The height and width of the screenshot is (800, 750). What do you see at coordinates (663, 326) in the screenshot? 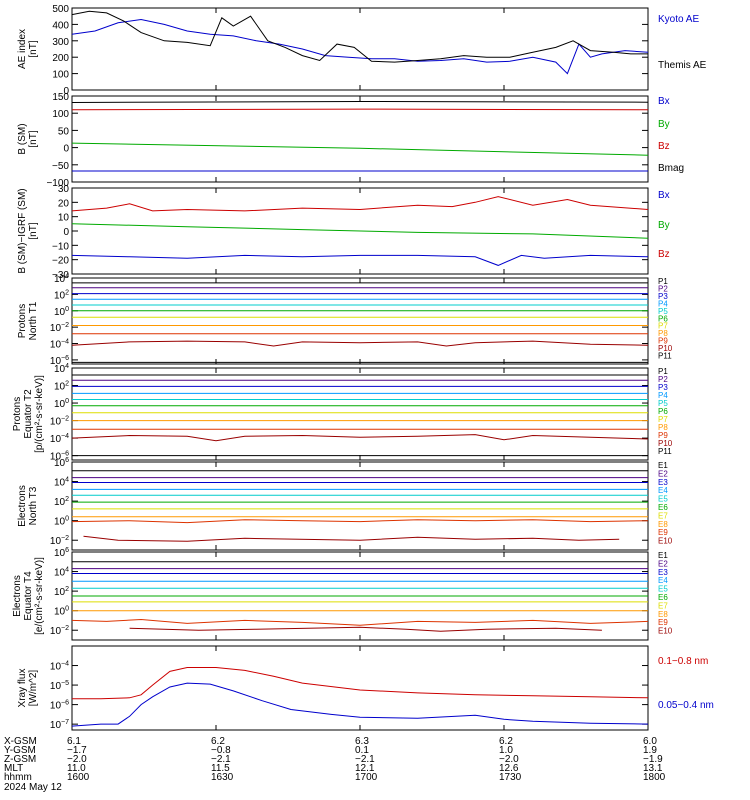
I see `legend-label: P7` at bounding box center [663, 326].